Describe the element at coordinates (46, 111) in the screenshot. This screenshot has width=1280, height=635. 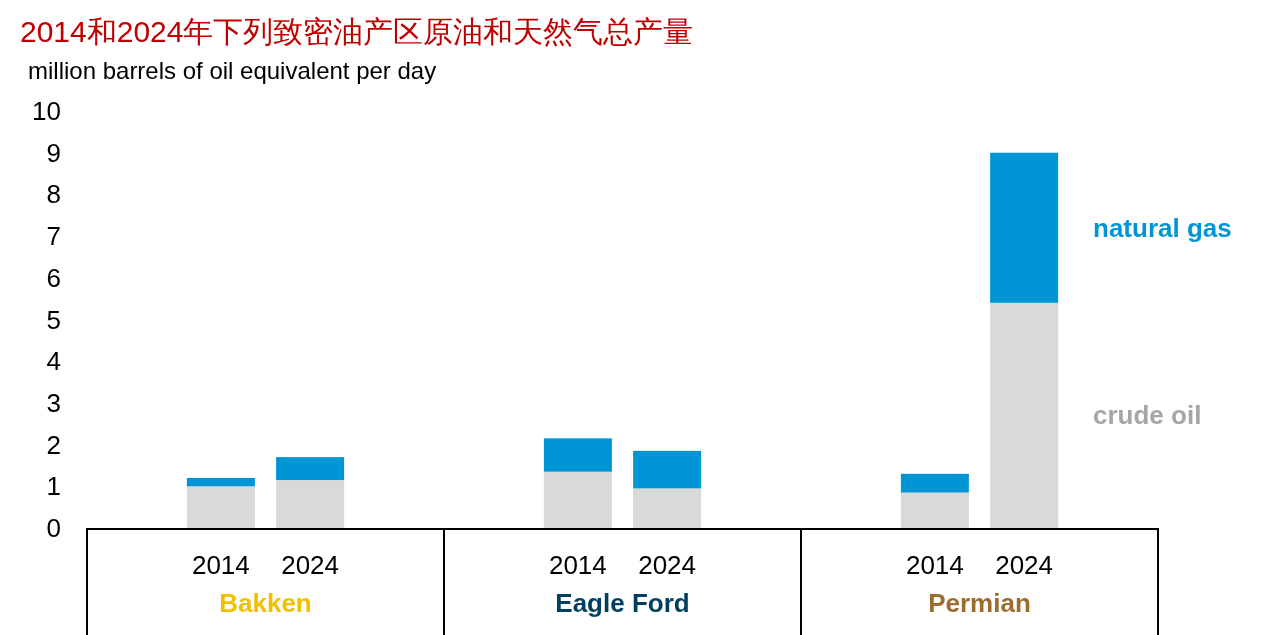
I see `y-tick-label: 10` at that location.